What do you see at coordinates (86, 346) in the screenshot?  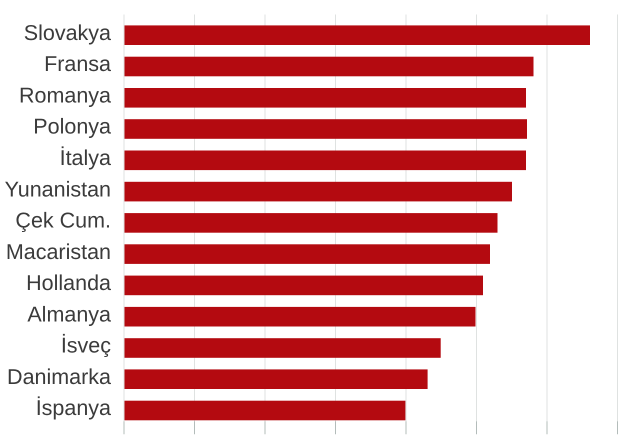 I see `svg-text: İsveç` at bounding box center [86, 346].